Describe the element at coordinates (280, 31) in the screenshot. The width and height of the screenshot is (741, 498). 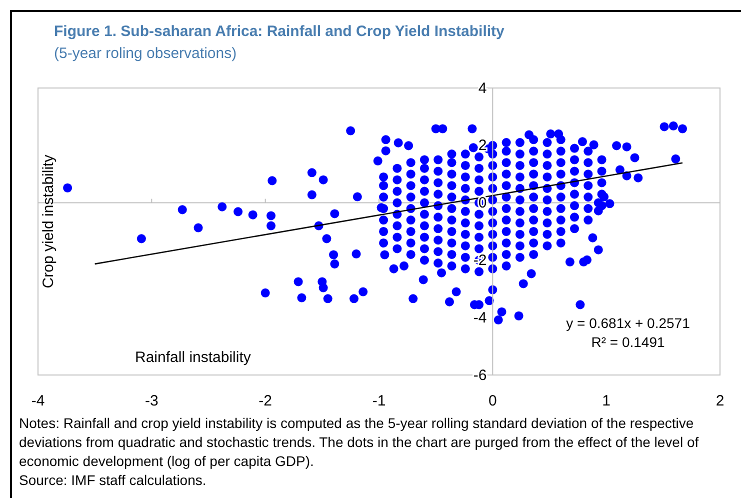
I see `chart-title: Figure 1. Sub-saharan Africa: Rainfall and Crop Yield Instability` at that location.